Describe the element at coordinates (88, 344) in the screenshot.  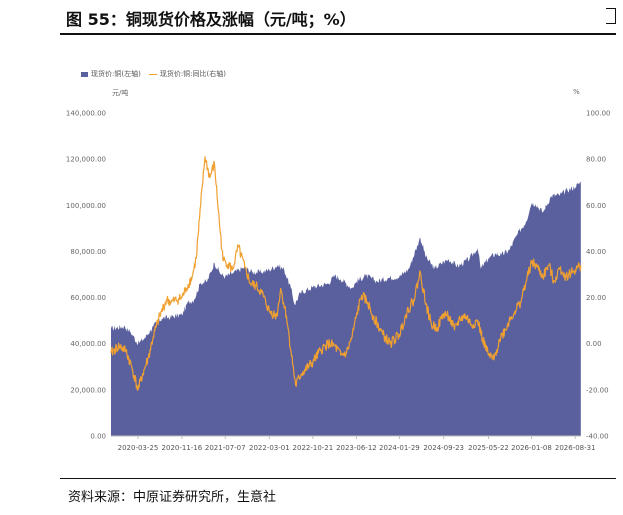
I see `y-left-tick-label: 40,000.00` at that location.